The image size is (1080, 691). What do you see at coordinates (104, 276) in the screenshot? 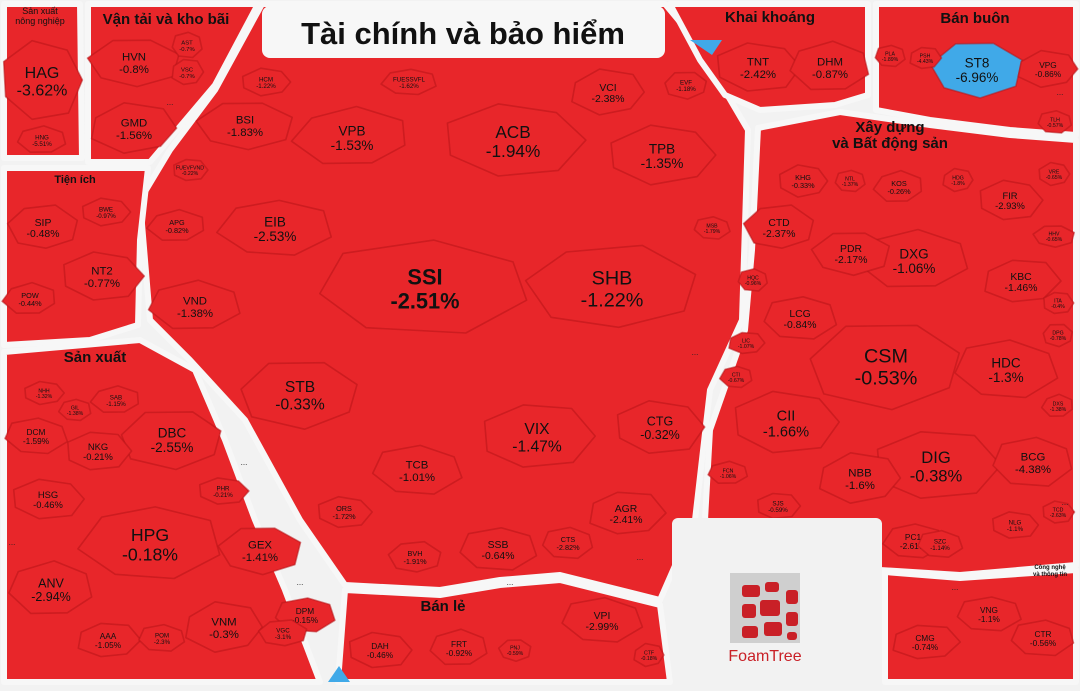
I see `cell-nt2` at bounding box center [104, 276].